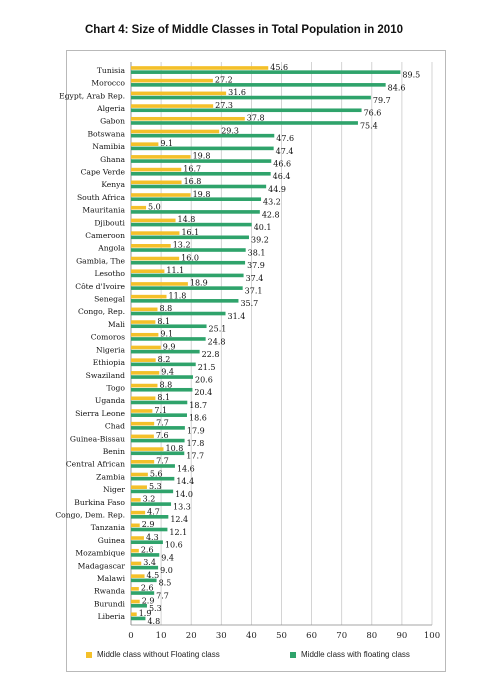 Image resolution: width=488 pixels, height=690 pixels. What do you see at coordinates (105, 235) in the screenshot?
I see `category-label: Cameroon` at bounding box center [105, 235].